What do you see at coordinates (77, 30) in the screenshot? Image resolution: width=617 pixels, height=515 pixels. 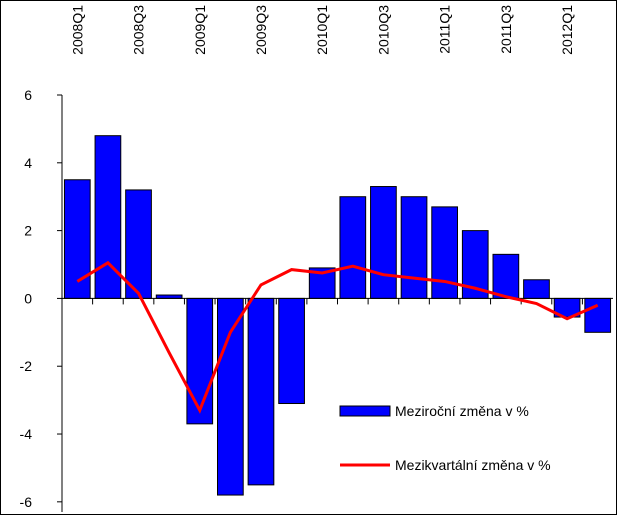 I see `x-tick-label: 2008Q1` at bounding box center [77, 30].